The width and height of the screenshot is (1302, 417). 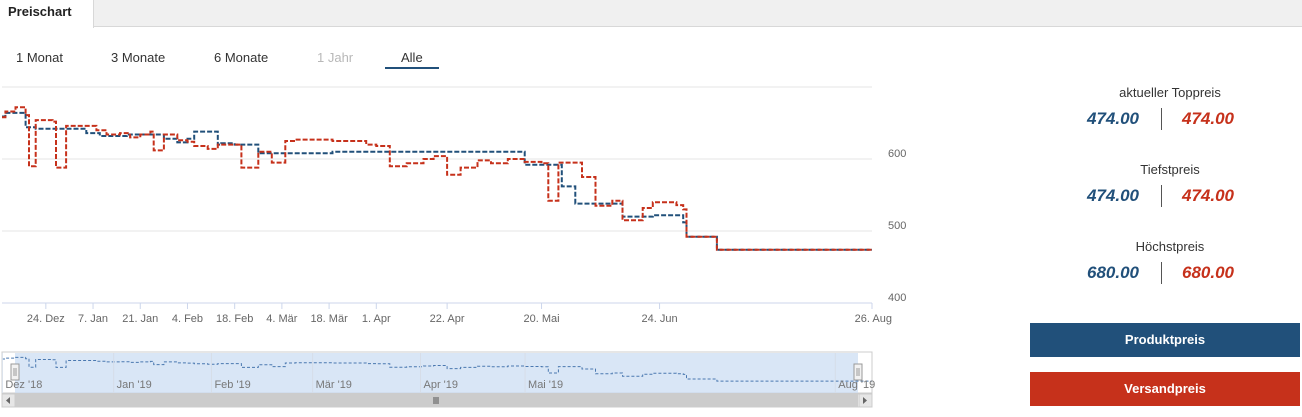 I want to click on tab-preischart: Preischart, so click(x=47, y=14).